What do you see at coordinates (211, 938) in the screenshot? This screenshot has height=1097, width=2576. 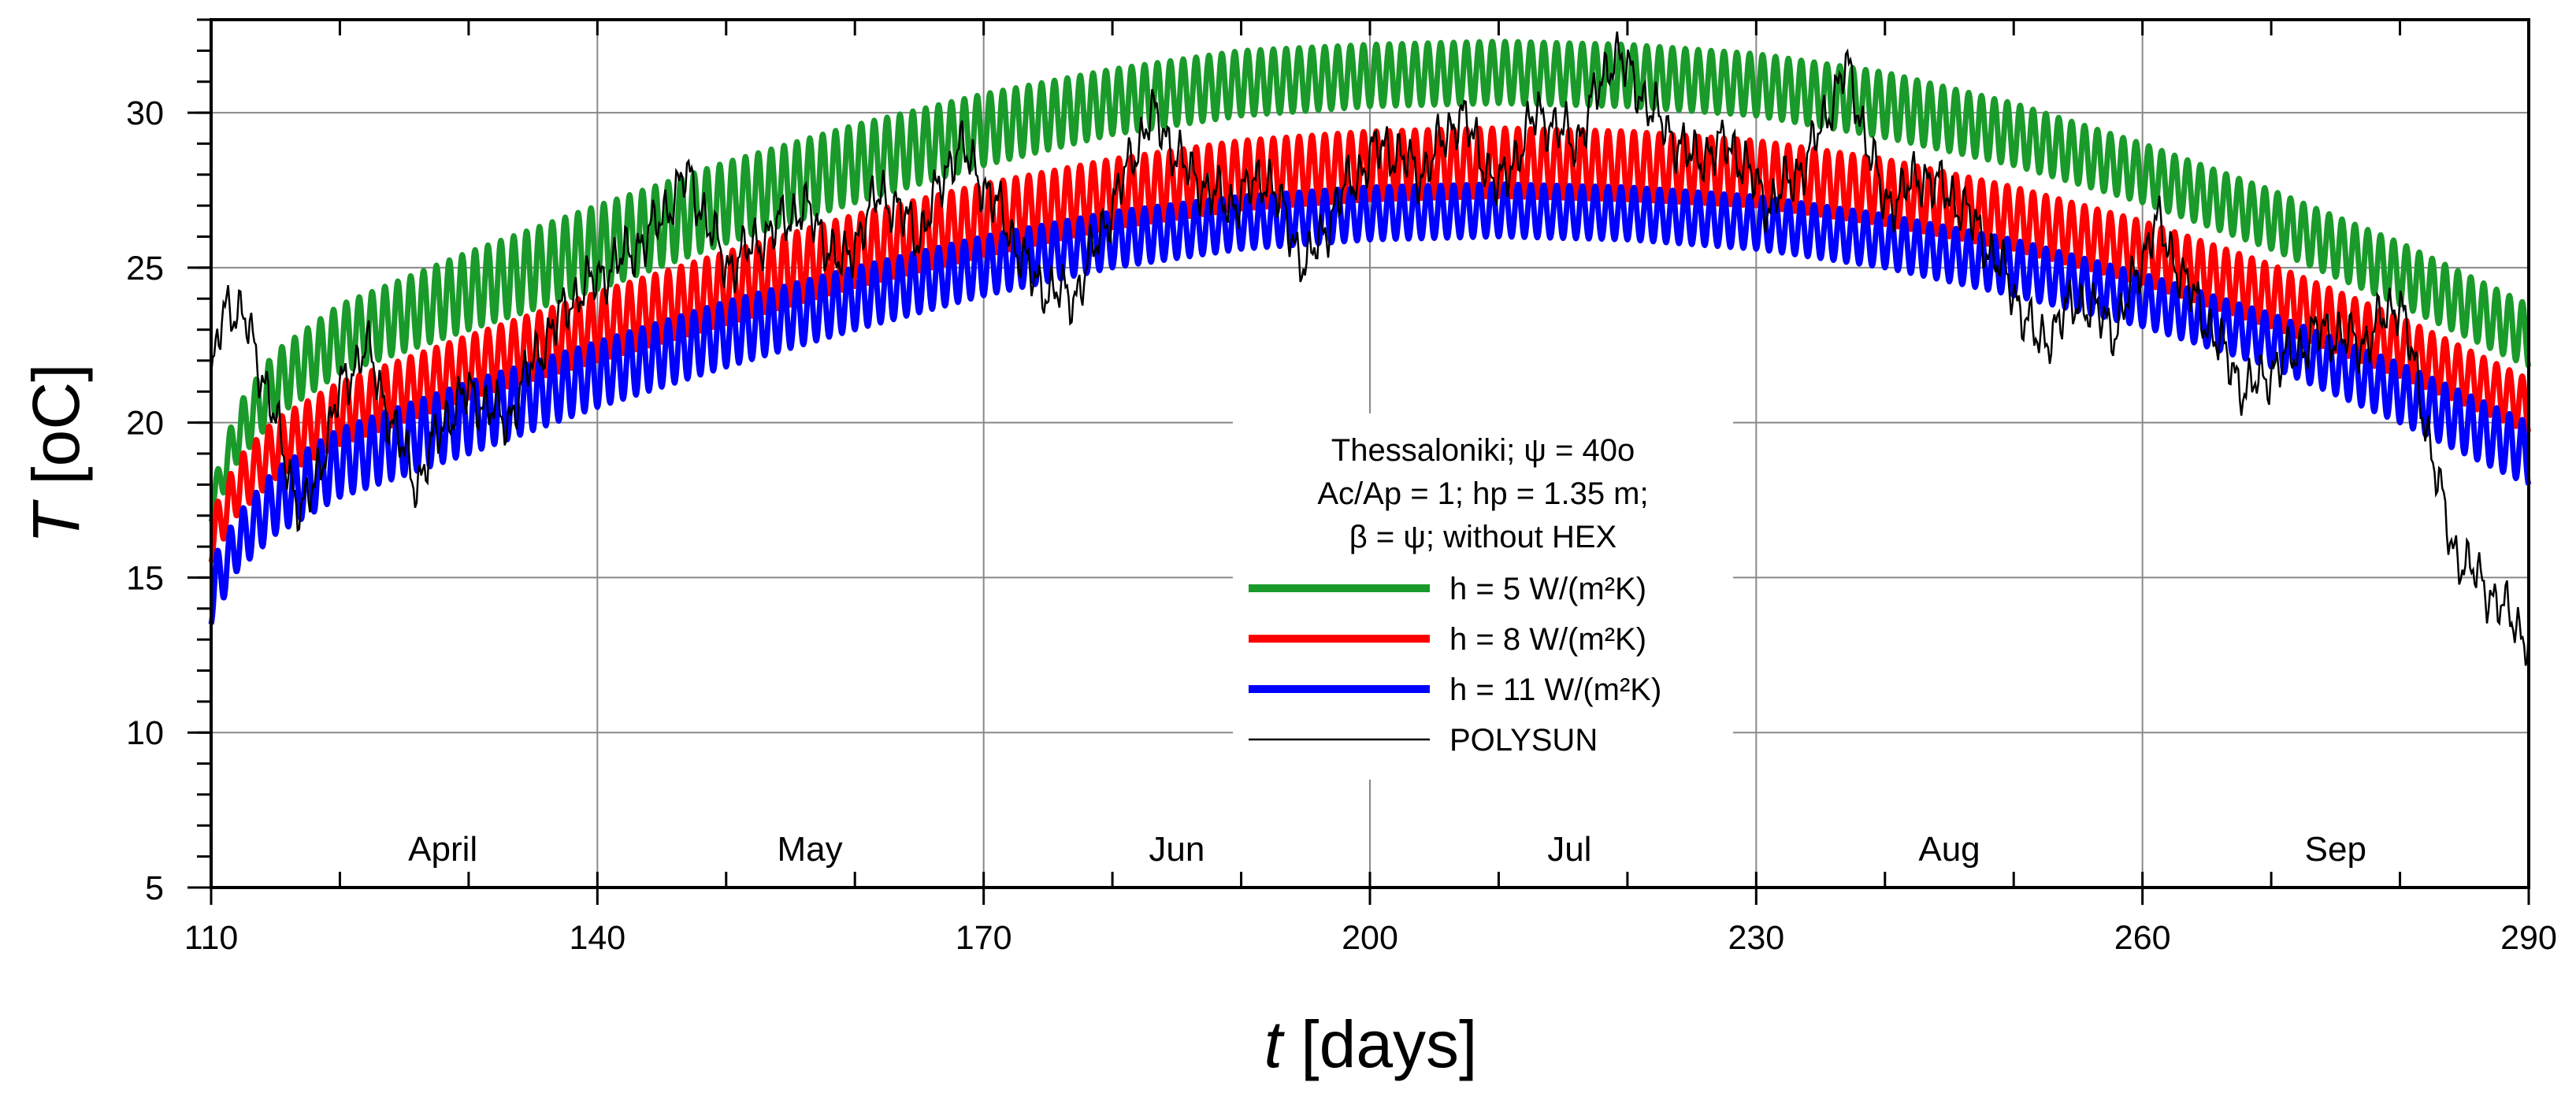 I see `x-tick-label: 110` at bounding box center [211, 938].